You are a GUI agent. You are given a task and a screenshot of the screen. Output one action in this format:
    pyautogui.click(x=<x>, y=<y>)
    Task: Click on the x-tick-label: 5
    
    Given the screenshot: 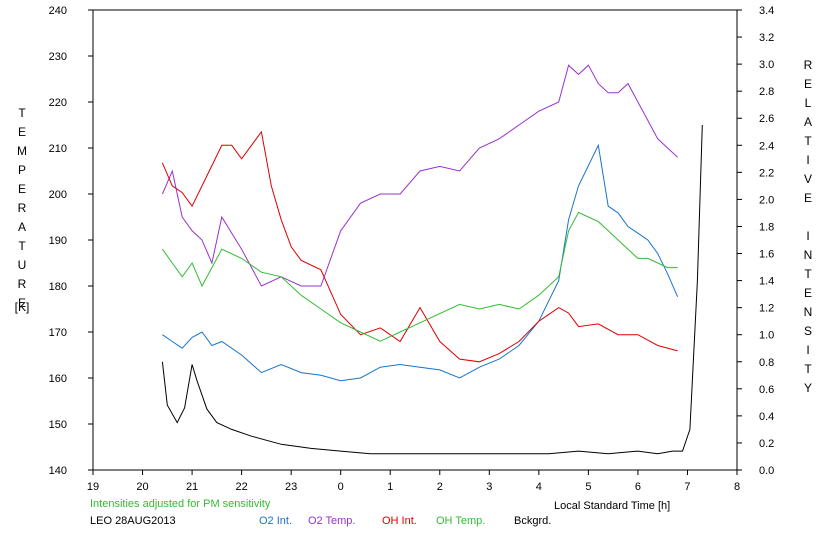 What is the action you would take?
    pyautogui.click(x=588, y=487)
    